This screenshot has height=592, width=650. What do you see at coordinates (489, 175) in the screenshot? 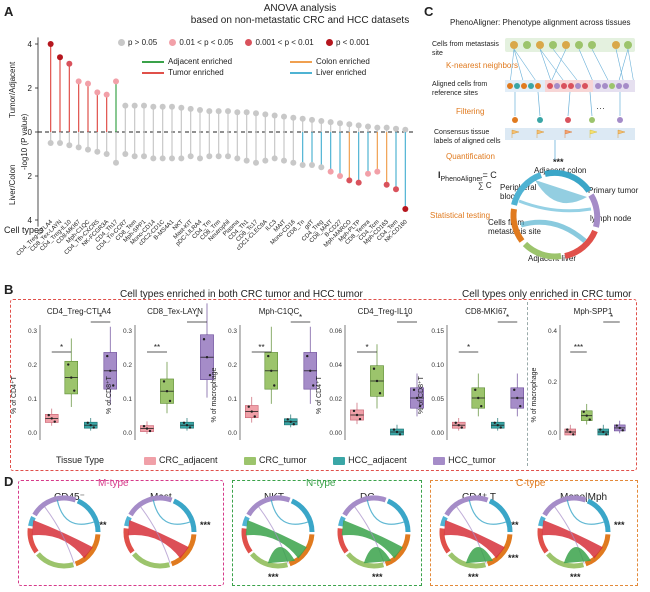
I see `formula-eq: = C` at bounding box center [489, 175].